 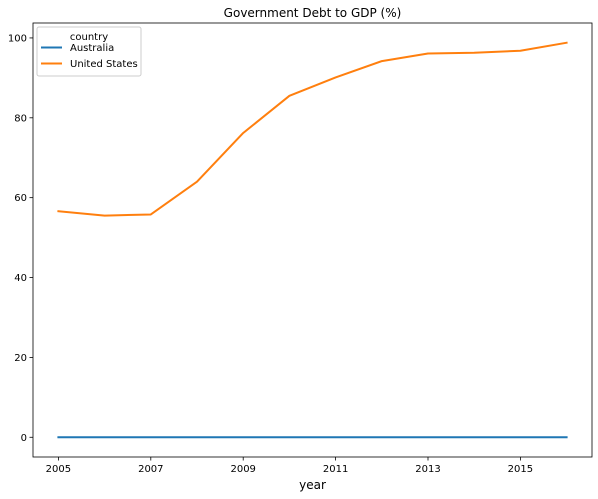 What do you see at coordinates (24, 438) in the screenshot?
I see `y-tick-label: 0` at bounding box center [24, 438].